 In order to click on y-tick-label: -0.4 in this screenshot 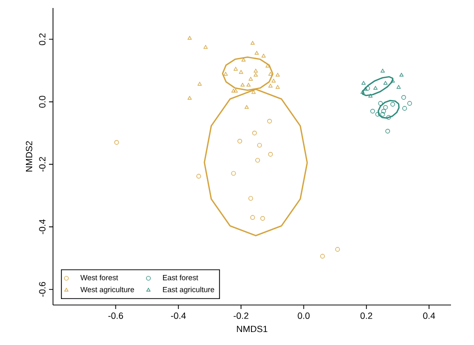, I will do `click(42, 226)`.